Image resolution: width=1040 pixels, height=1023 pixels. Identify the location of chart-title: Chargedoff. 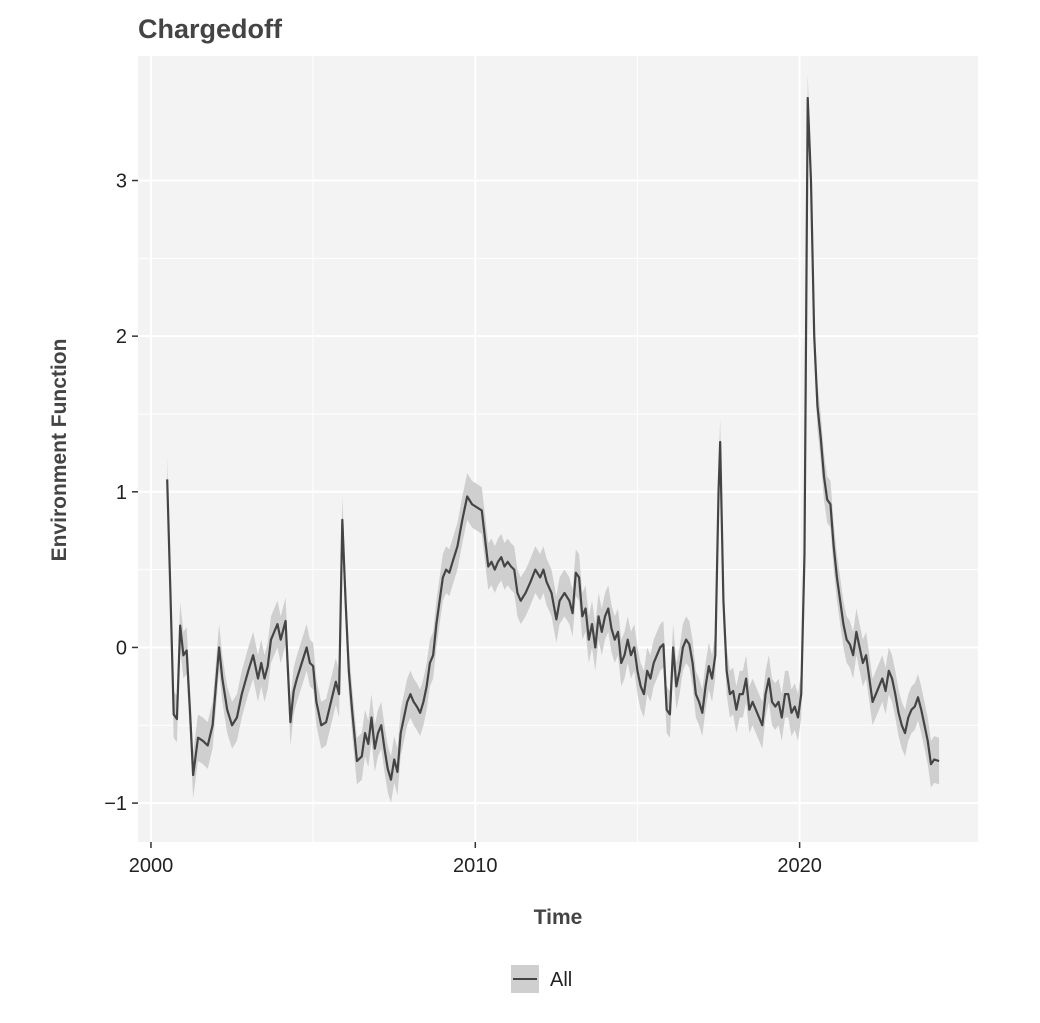
(210, 29).